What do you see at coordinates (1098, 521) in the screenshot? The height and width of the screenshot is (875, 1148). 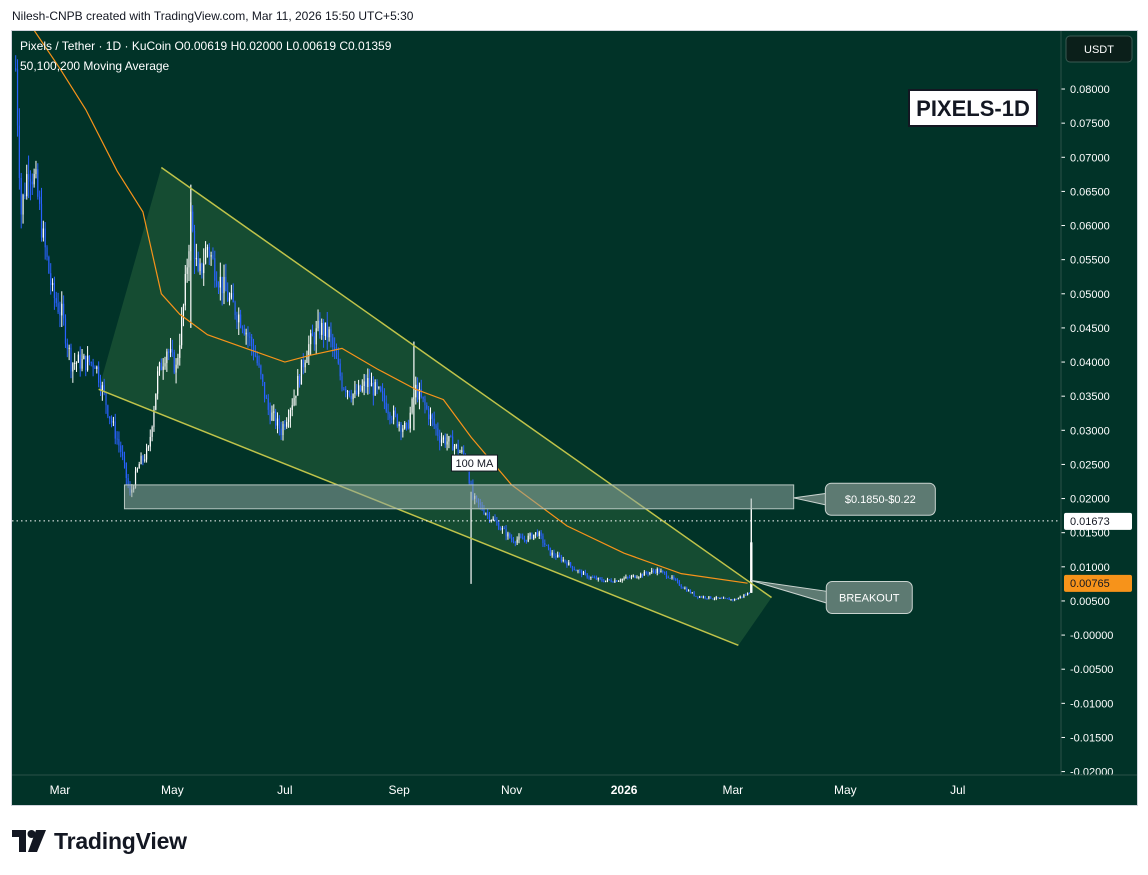 I see `last-price-tag` at bounding box center [1098, 521].